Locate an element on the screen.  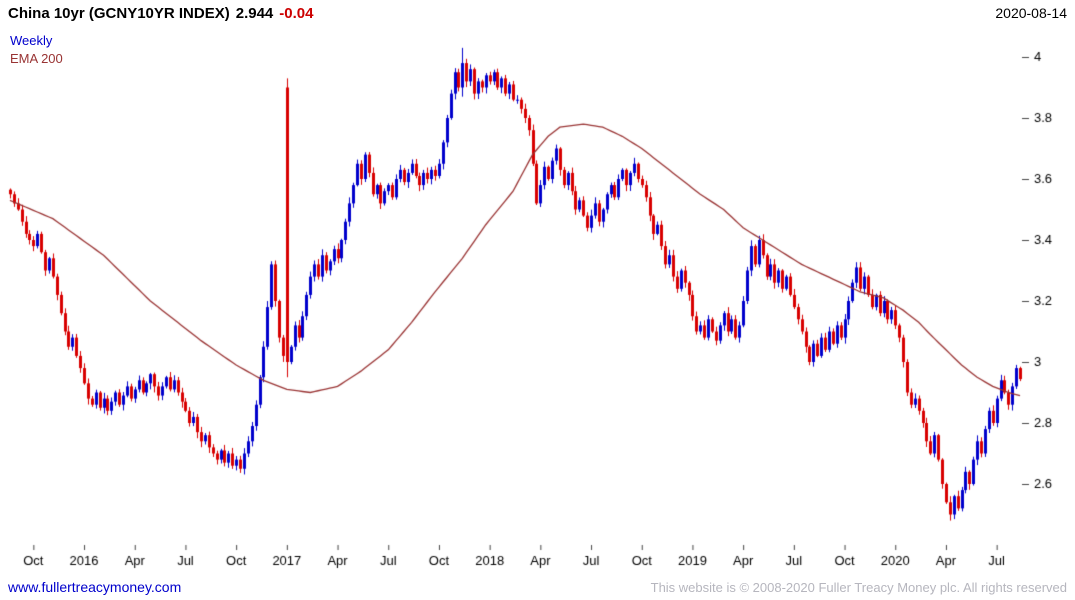
legend-ema-label: EMA 200 is located at coordinates (36, 58).